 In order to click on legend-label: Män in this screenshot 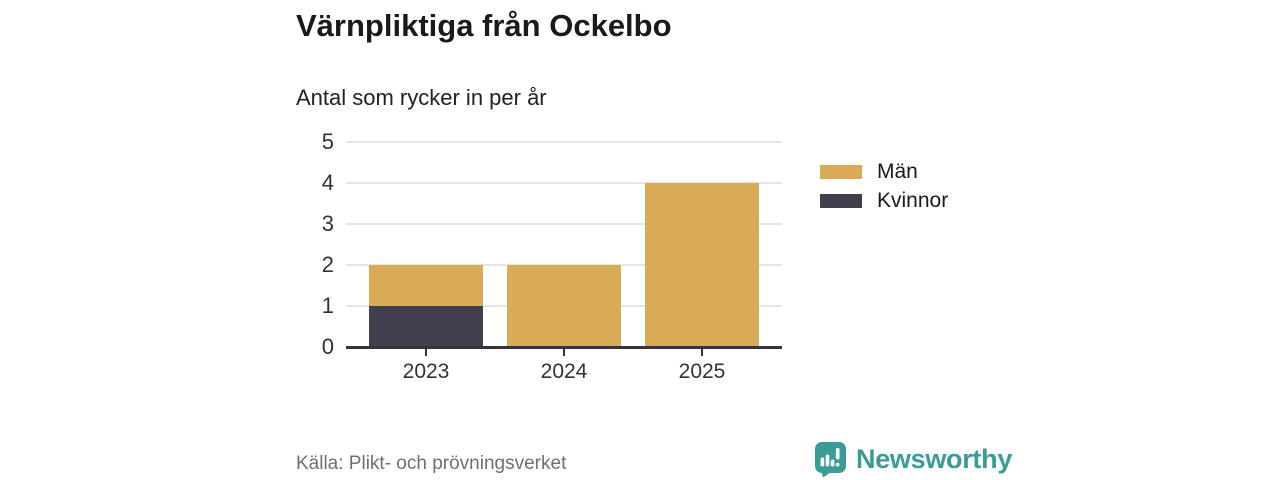, I will do `click(897, 171)`.